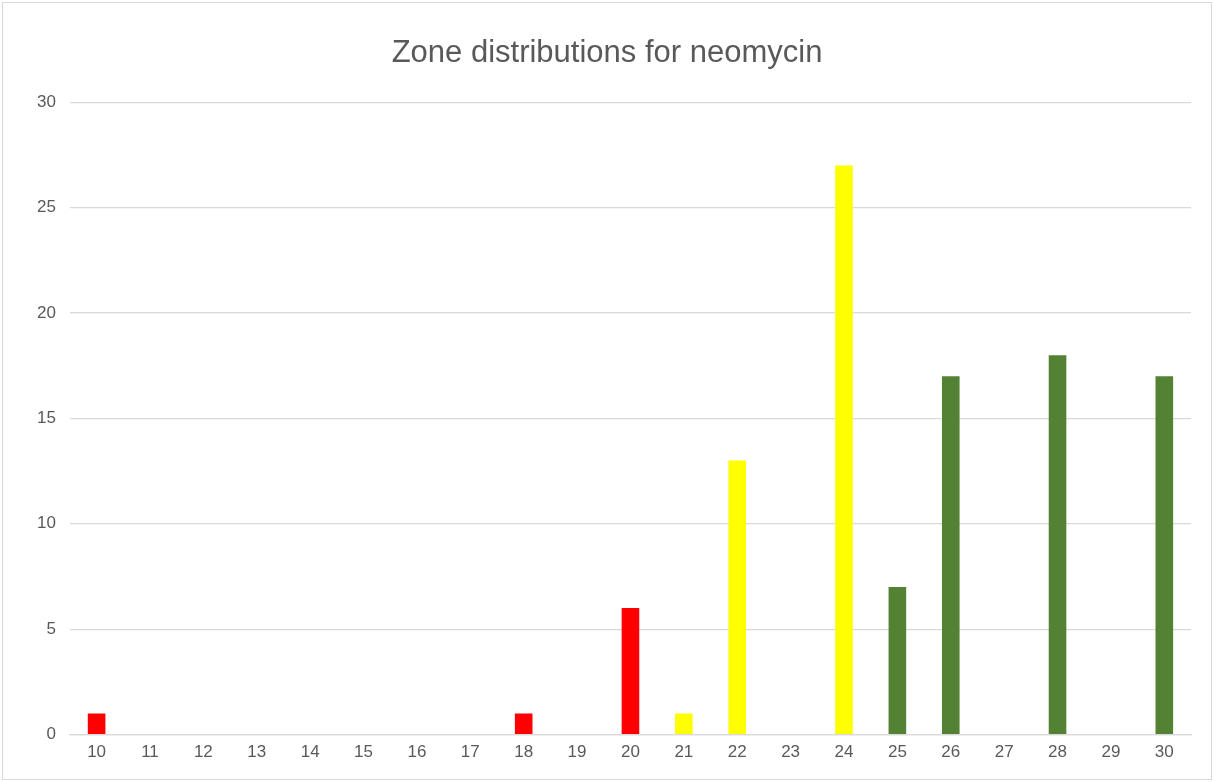 The width and height of the screenshot is (1214, 782). What do you see at coordinates (46, 312) in the screenshot?
I see `y-tick-label: 20` at bounding box center [46, 312].